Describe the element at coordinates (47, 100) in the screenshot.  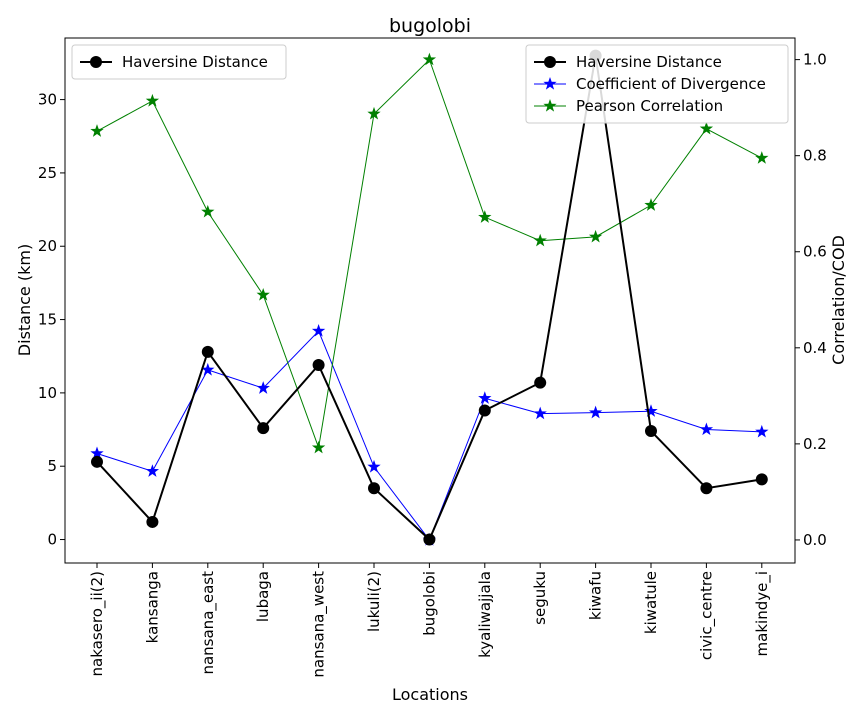
I see `y-left-tick-label: 30` at that location.